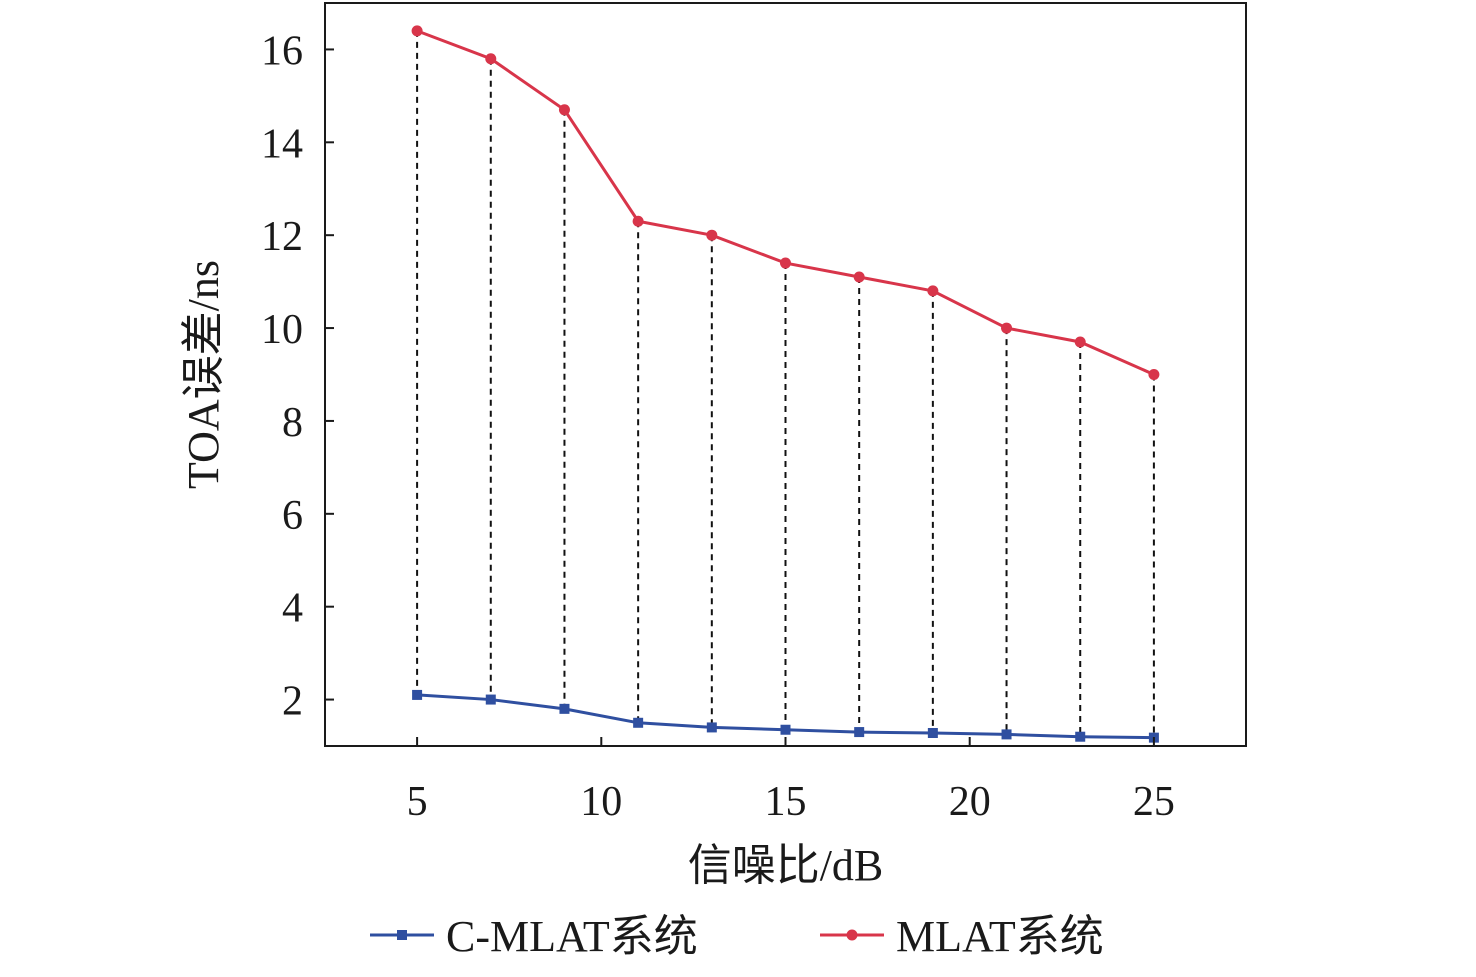 This screenshot has width=1476, height=977. Describe the element at coordinates (203, 374) in the screenshot. I see `y-axis-label: TOA误差/ns` at that location.